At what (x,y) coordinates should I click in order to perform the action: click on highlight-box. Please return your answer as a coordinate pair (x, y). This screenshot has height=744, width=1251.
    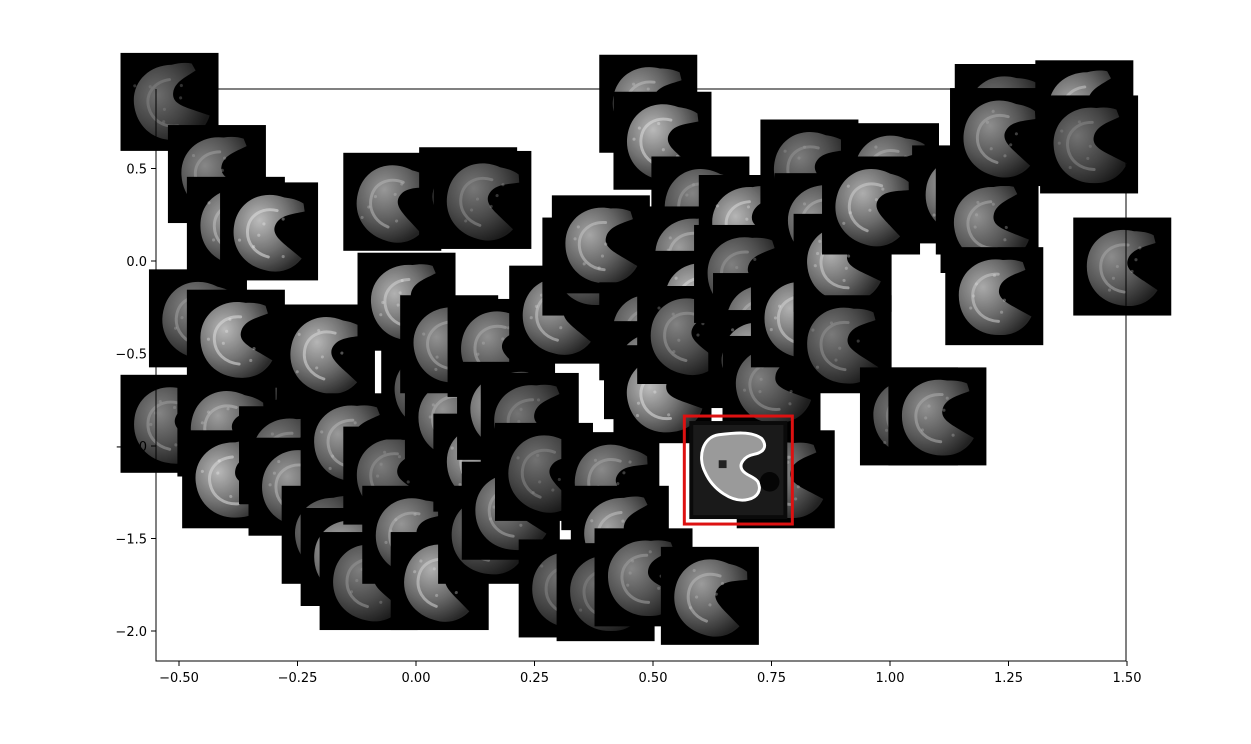
    Looking at the image, I should click on (738, 470).